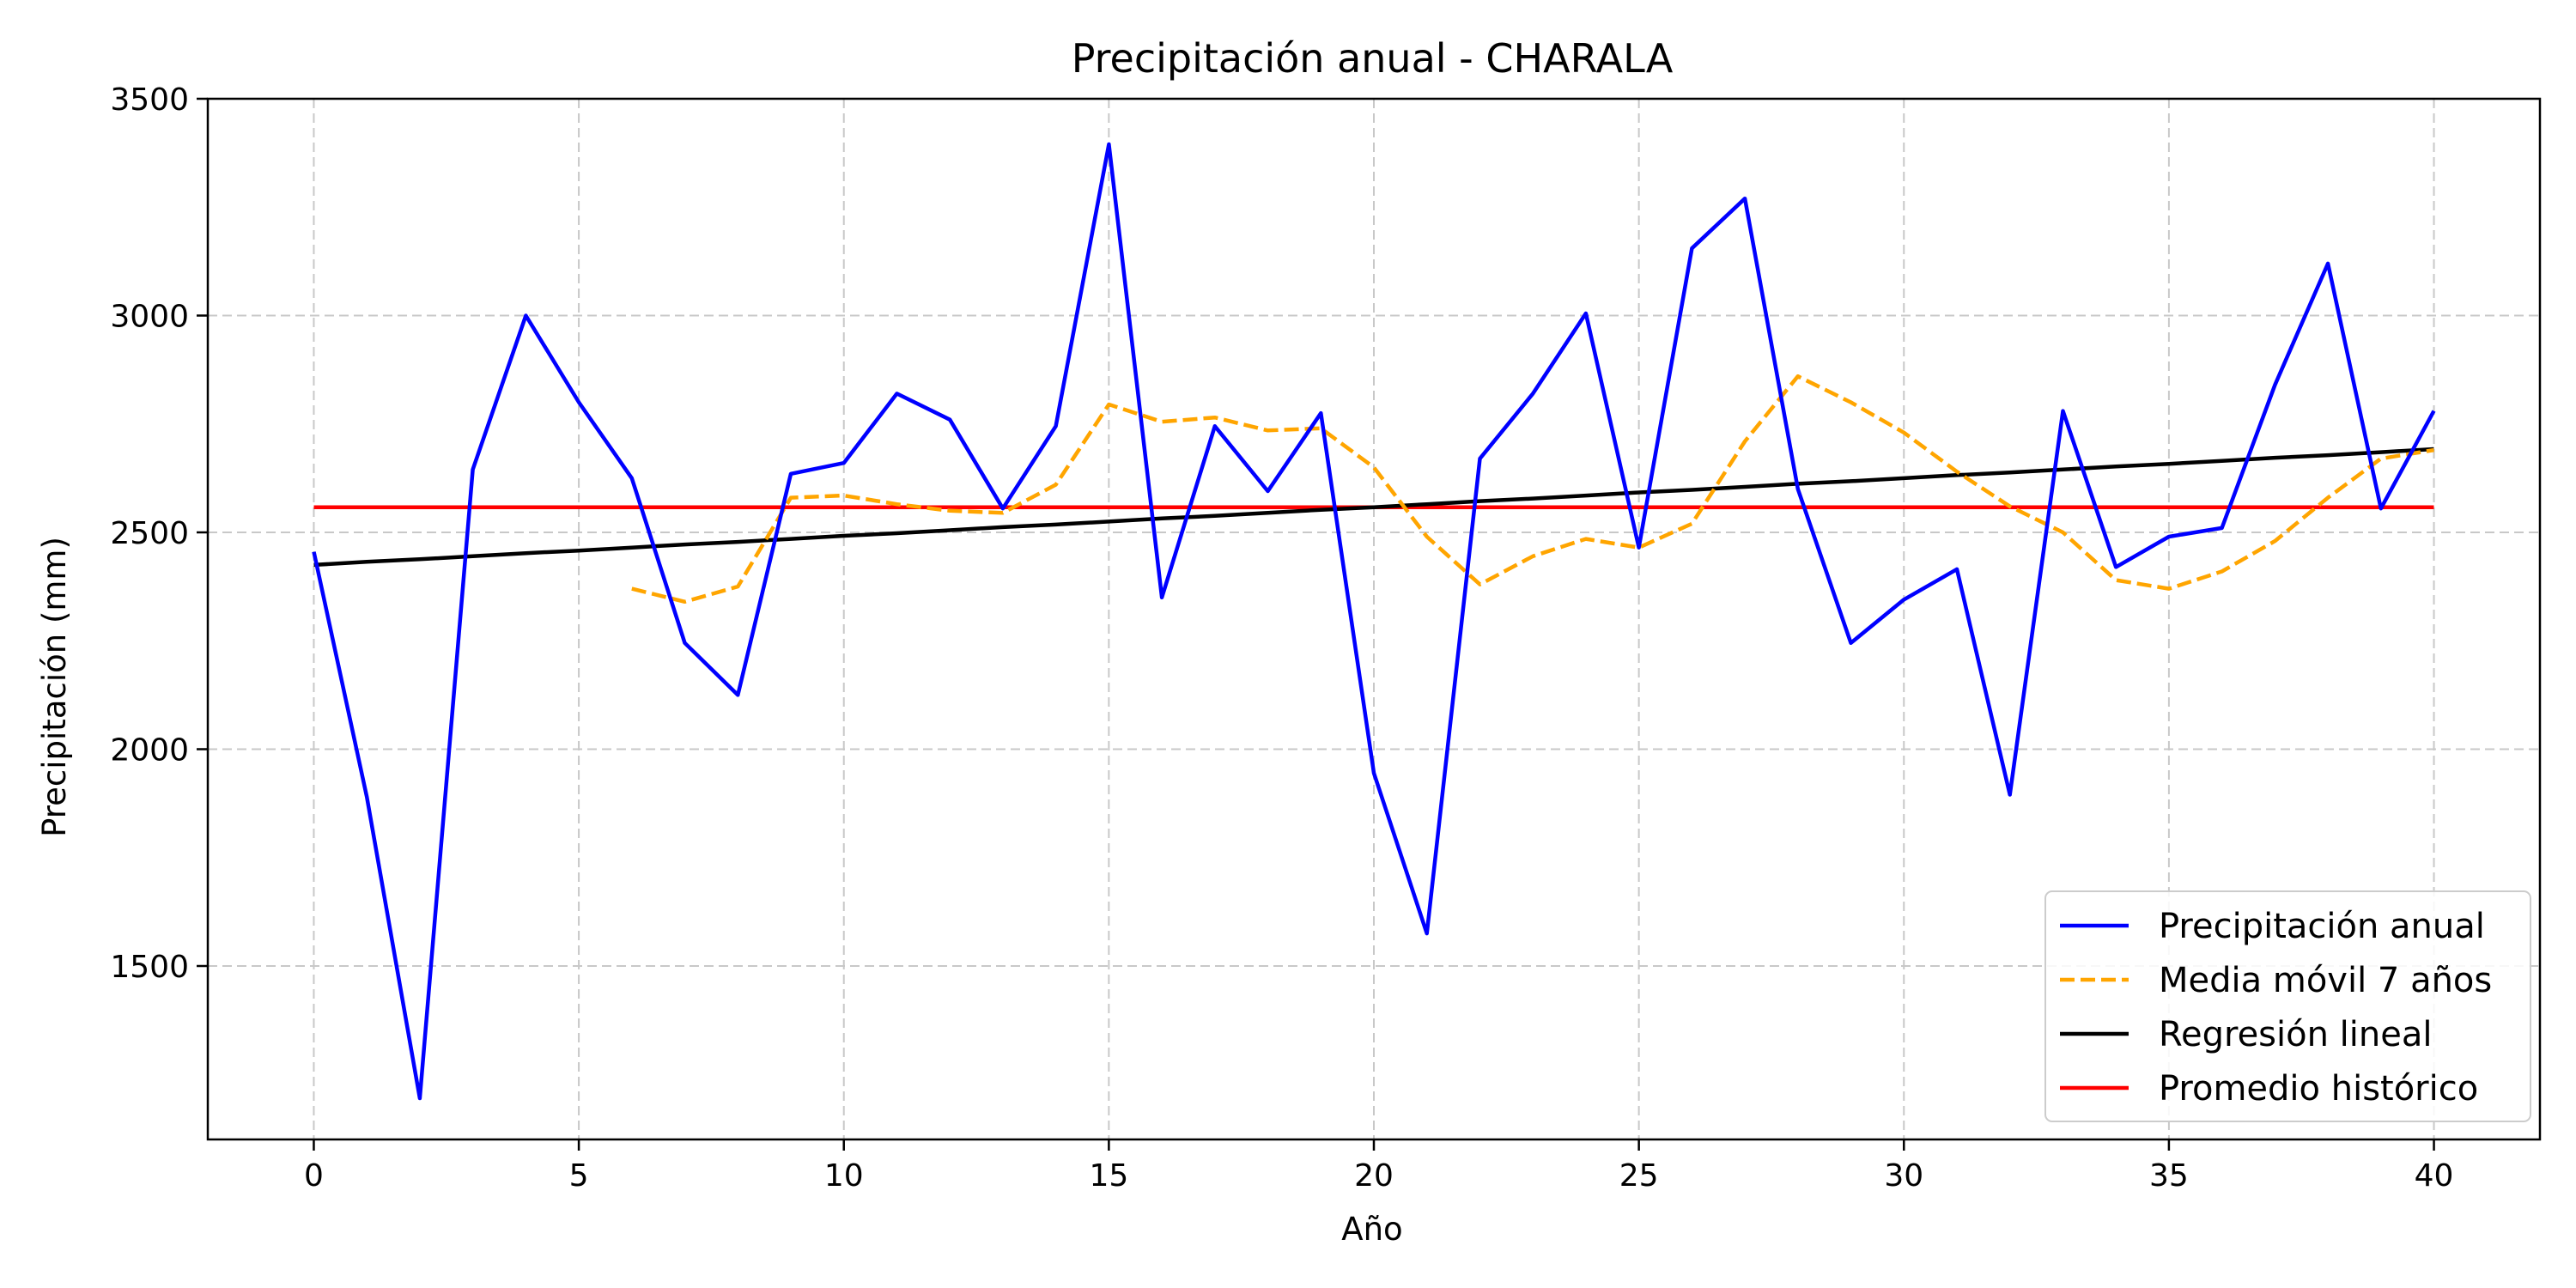 The image size is (2576, 1288). What do you see at coordinates (2169, 1176) in the screenshot?
I see `x-tick-label: 35` at bounding box center [2169, 1176].